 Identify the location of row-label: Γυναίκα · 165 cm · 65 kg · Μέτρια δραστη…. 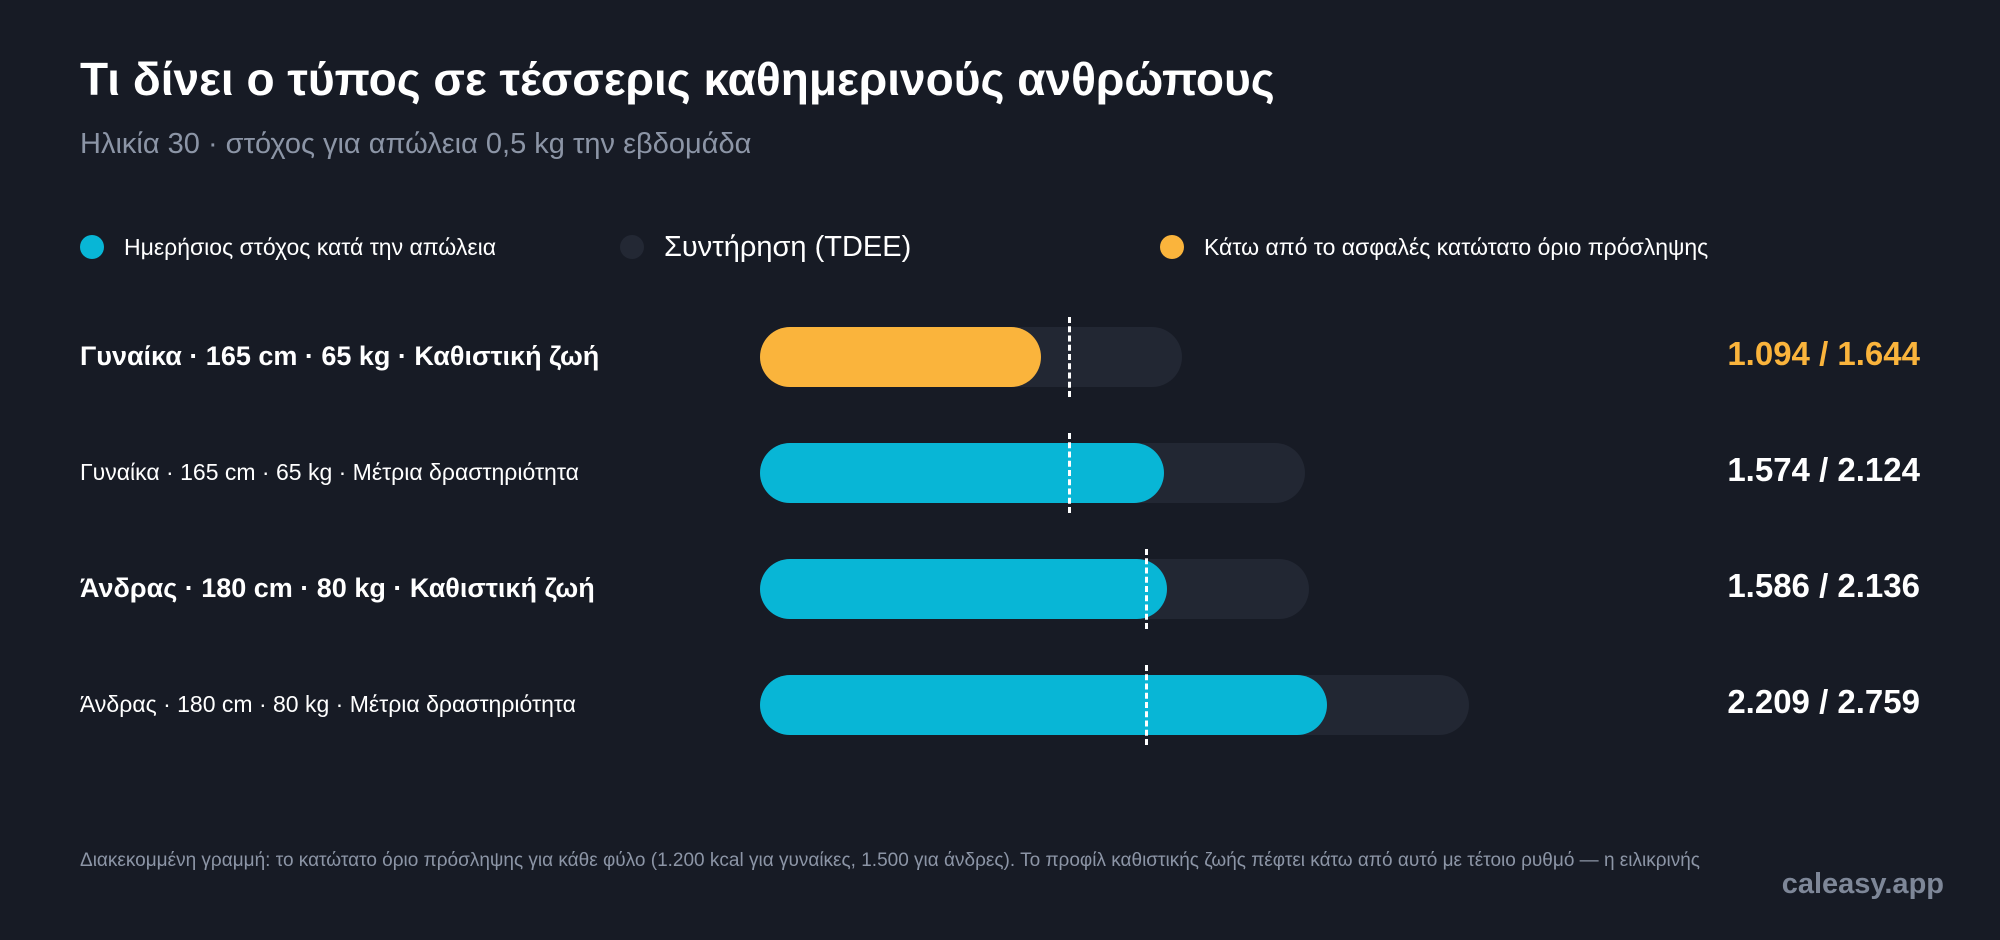
(329, 472).